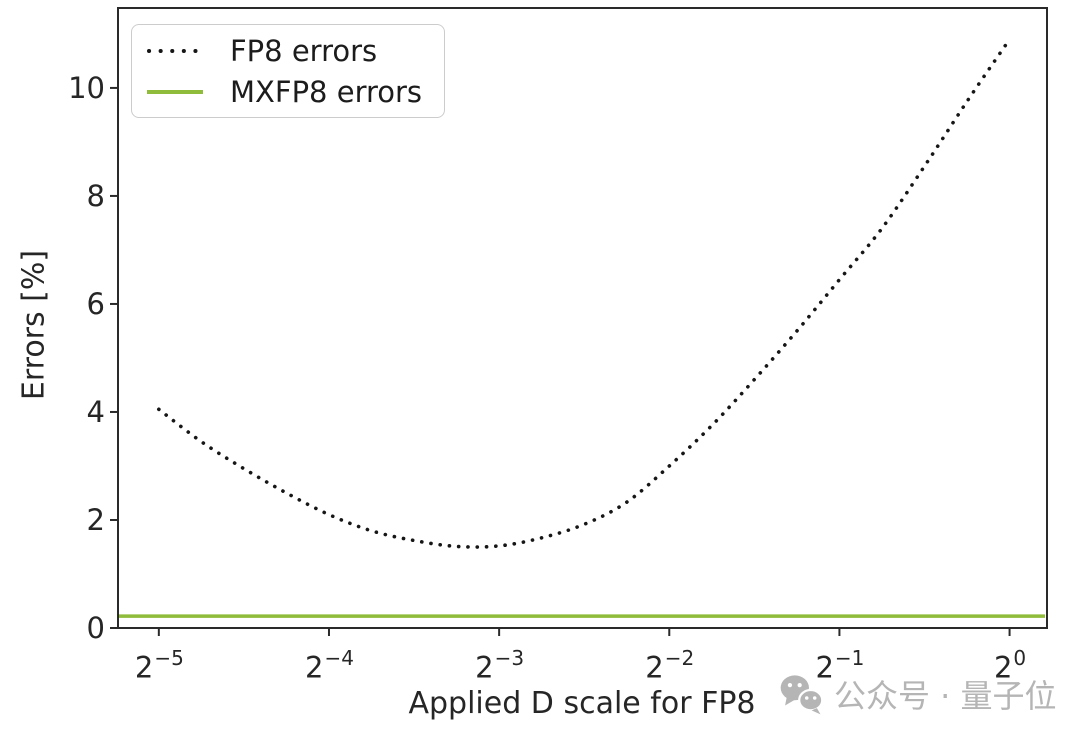 Image resolution: width=1074 pixels, height=740 pixels. What do you see at coordinates (95, 519) in the screenshot?
I see `y-tick-label: 2` at bounding box center [95, 519].